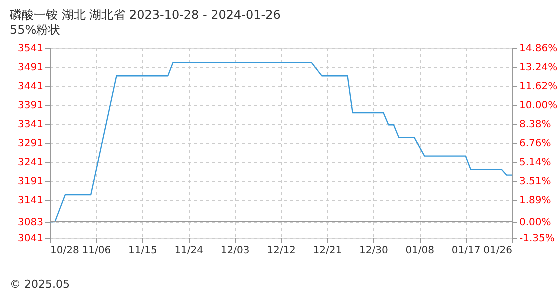 The width and height of the screenshot is (560, 300). What do you see at coordinates (31, 49) in the screenshot?
I see `y-tick-label: 3541` at bounding box center [31, 49].